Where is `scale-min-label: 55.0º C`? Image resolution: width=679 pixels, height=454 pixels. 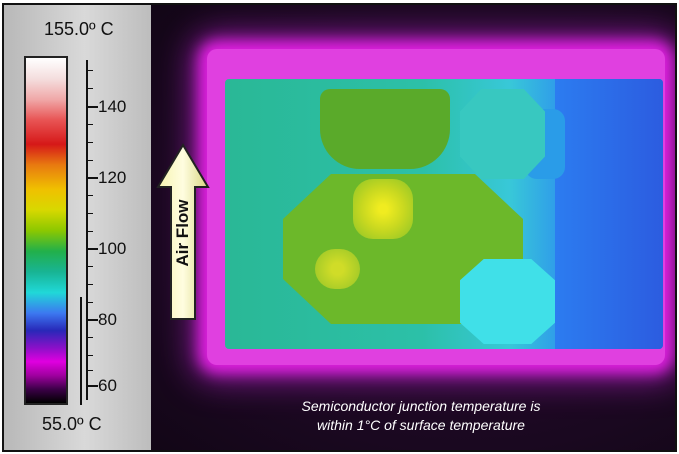 scale-min-label: 55.0º C is located at coordinates (72, 424).